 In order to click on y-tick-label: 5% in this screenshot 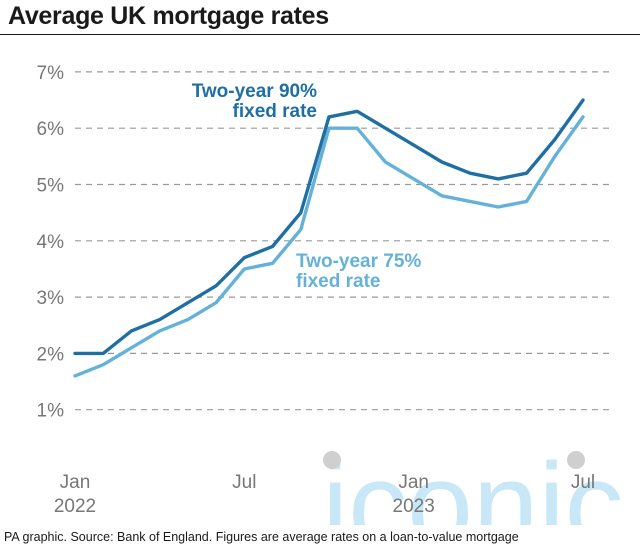, I will do `click(51, 186)`.